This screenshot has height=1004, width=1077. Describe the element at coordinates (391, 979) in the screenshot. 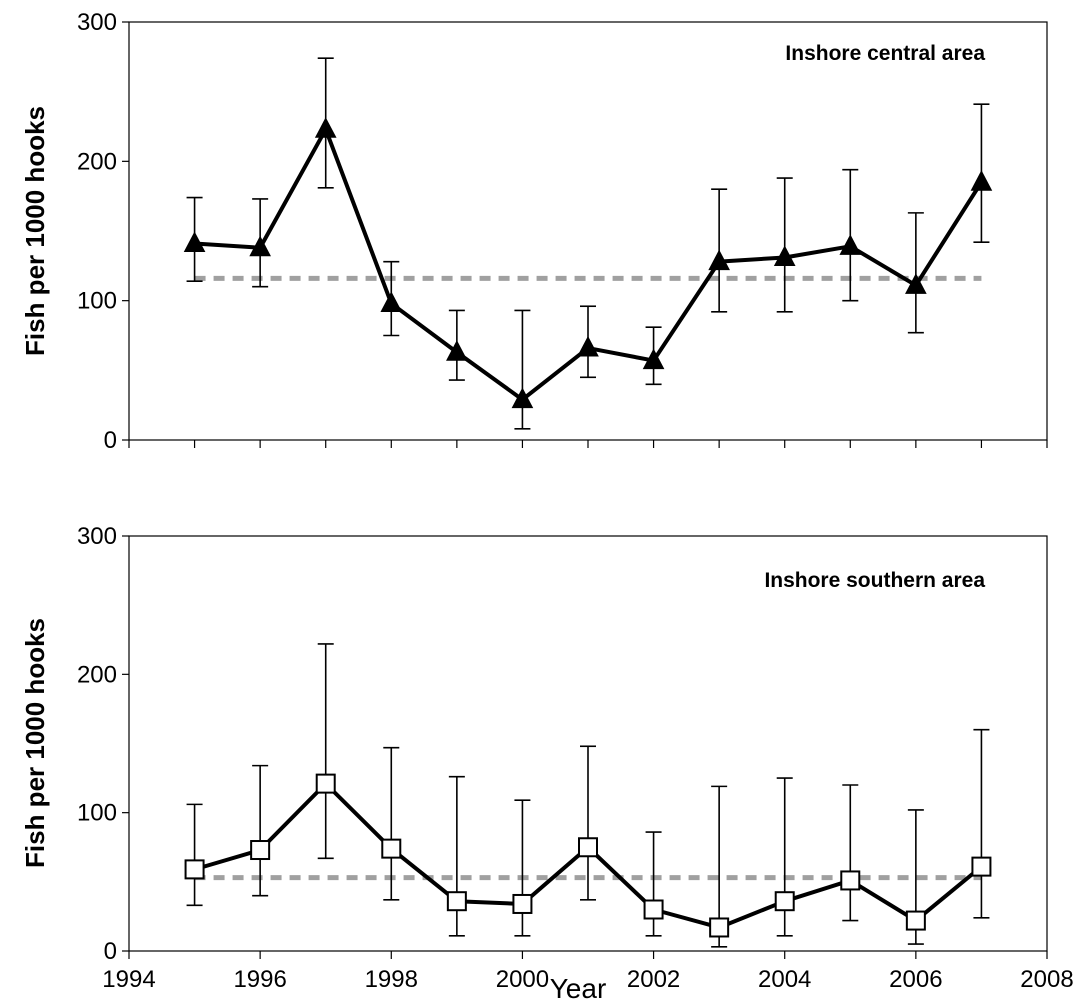

I see `panel-2-x-tick-label: 1998` at that location.